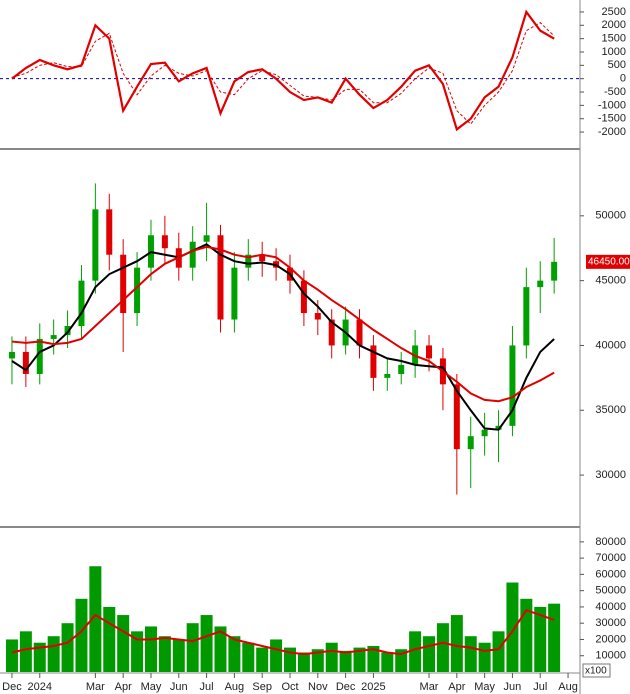 This screenshot has width=630, height=694. Describe the element at coordinates (610, 281) in the screenshot. I see `y-tick-label: 45000` at that location.